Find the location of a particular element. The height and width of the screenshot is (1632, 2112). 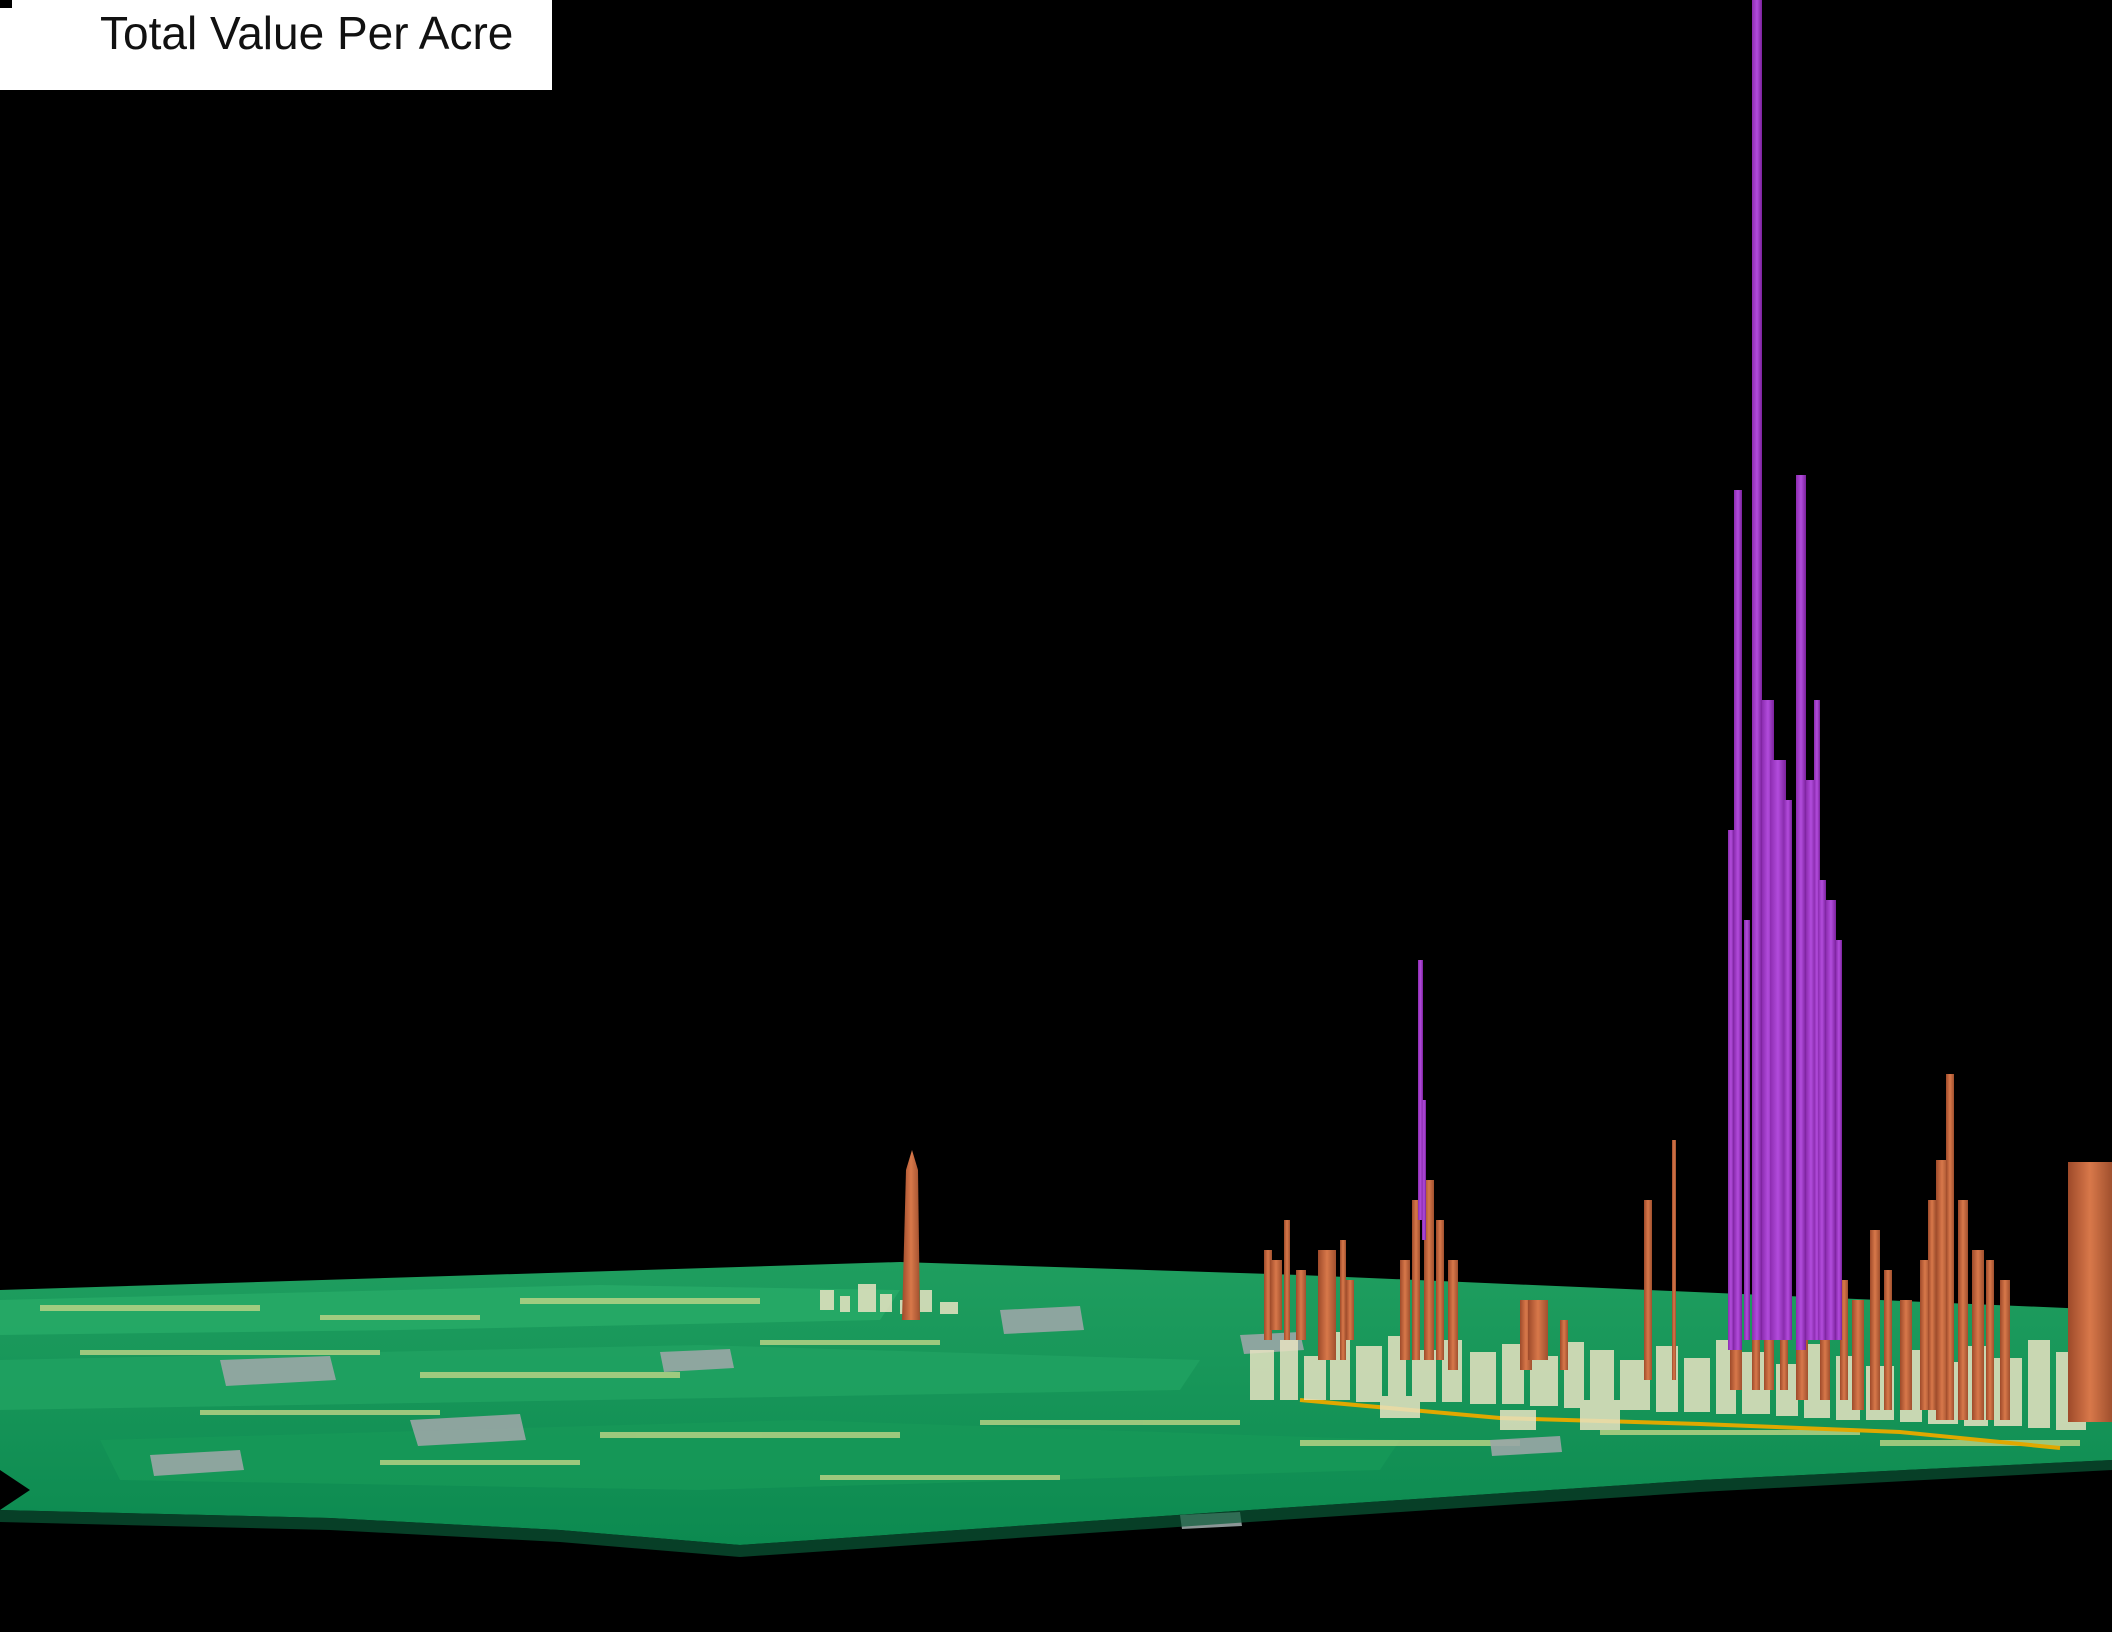

legend-title: Total Value Per Acre is located at coordinates (307, 33).